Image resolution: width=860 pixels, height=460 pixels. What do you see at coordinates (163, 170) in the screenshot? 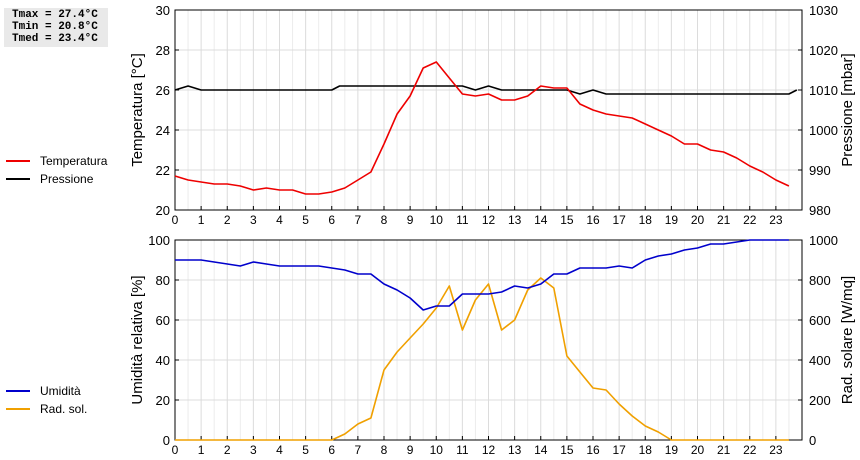
I see `y-tick-label: 22` at bounding box center [163, 170].